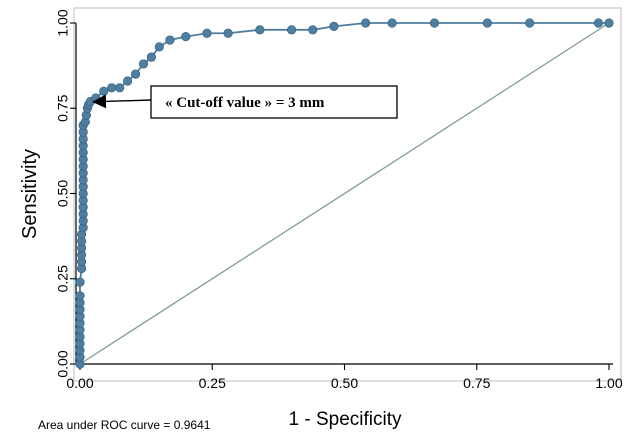  What do you see at coordinates (63, 193) in the screenshot?
I see `y-tick-label: 0.50` at bounding box center [63, 193].